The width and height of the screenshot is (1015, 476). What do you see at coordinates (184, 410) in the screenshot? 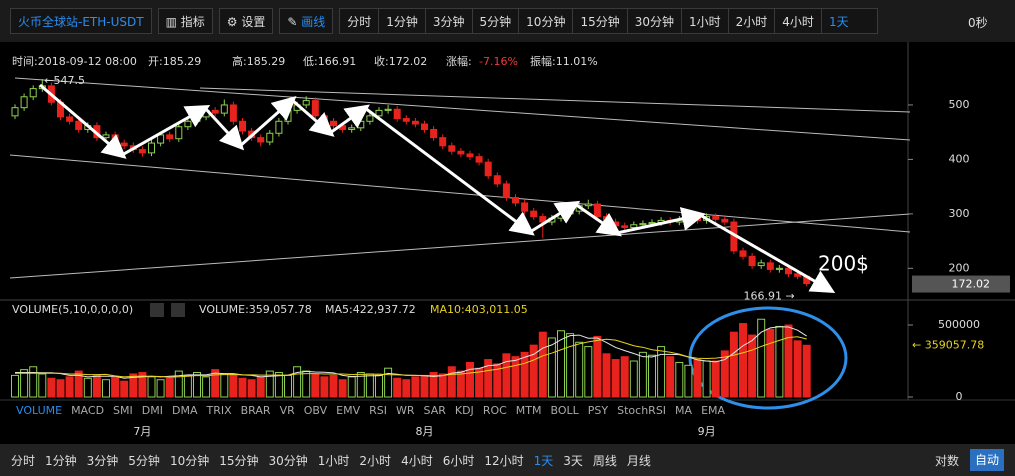
I see `indicator-tab: DMA` at bounding box center [184, 410].